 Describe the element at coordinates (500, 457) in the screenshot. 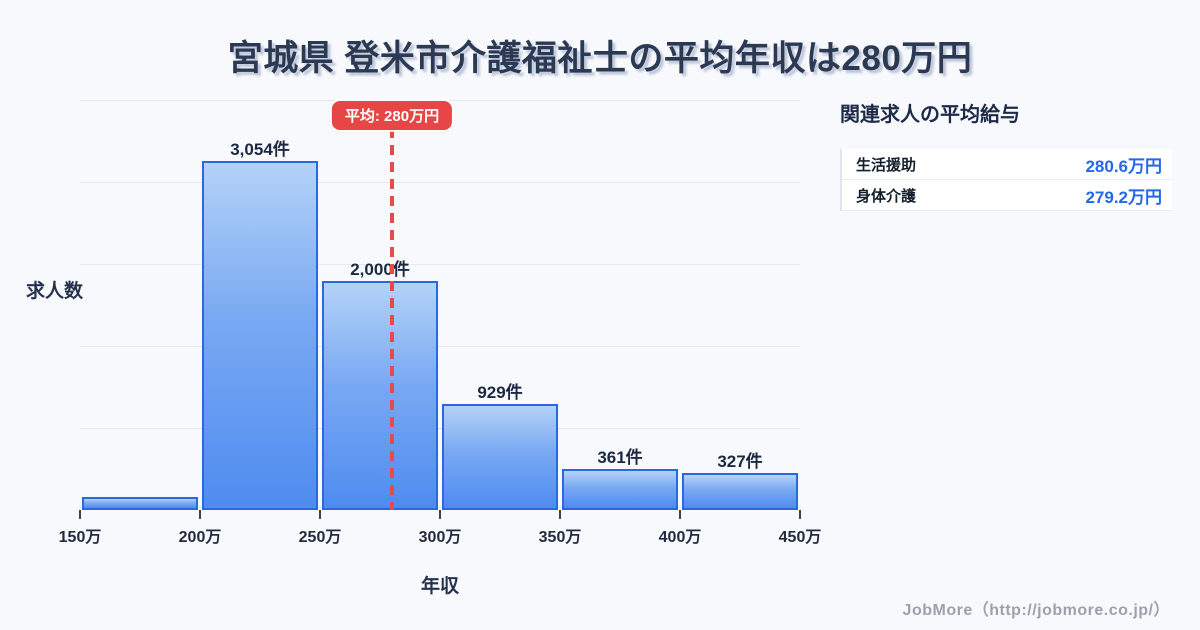

I see `histogram-bar-300万-350万` at that location.